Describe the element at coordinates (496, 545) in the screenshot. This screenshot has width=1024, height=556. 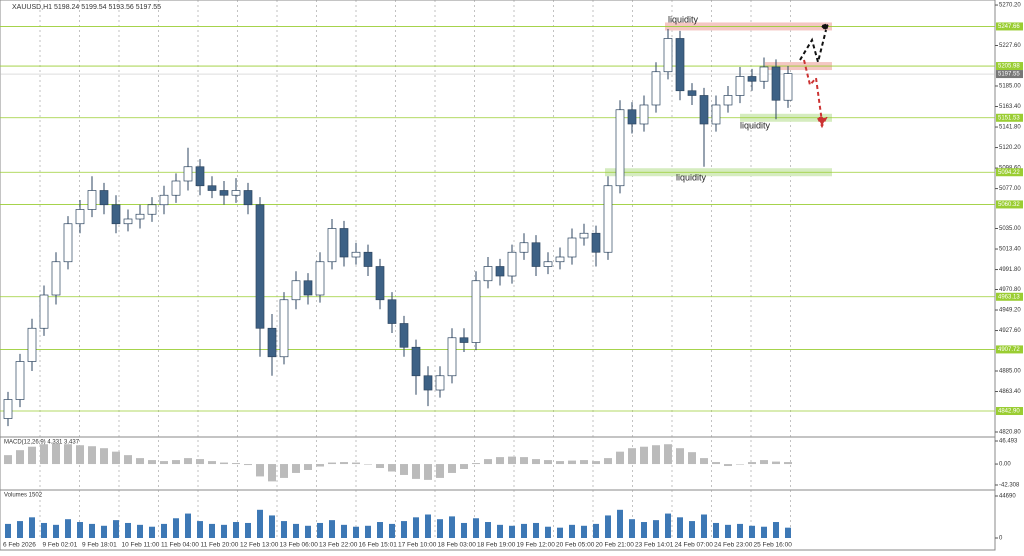
I see `x-tick-label: 18 Feb 19:00` at that location.